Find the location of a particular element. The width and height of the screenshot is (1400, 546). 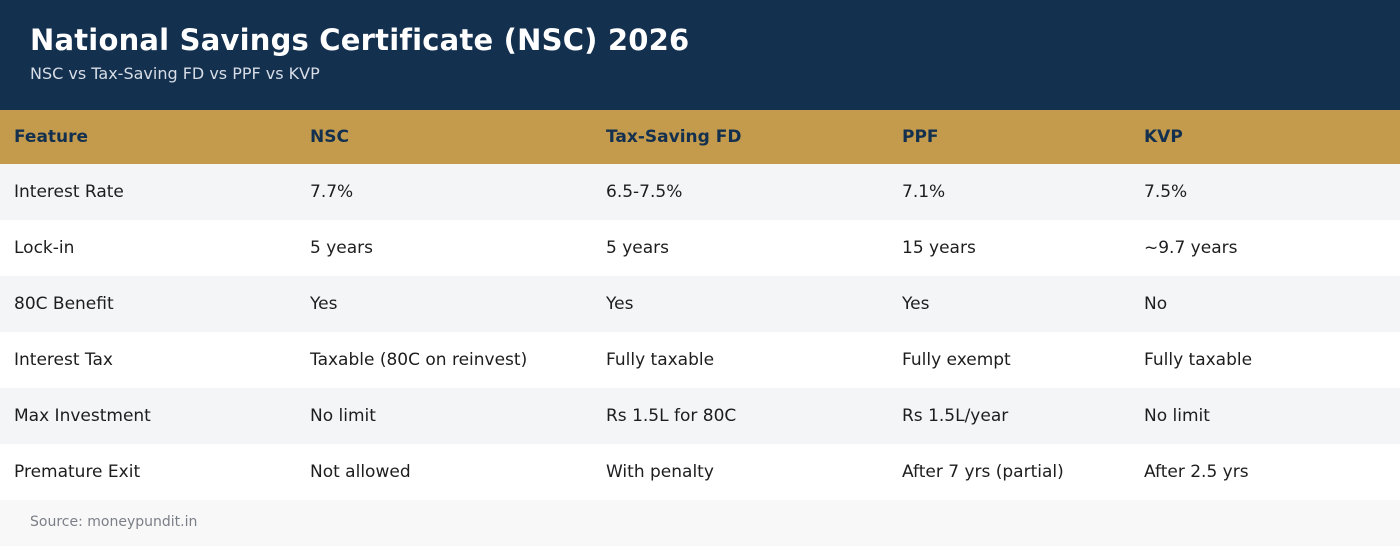

header-row: Feature NSC Tax-Saving FD PPF KVP is located at coordinates (700, 137).